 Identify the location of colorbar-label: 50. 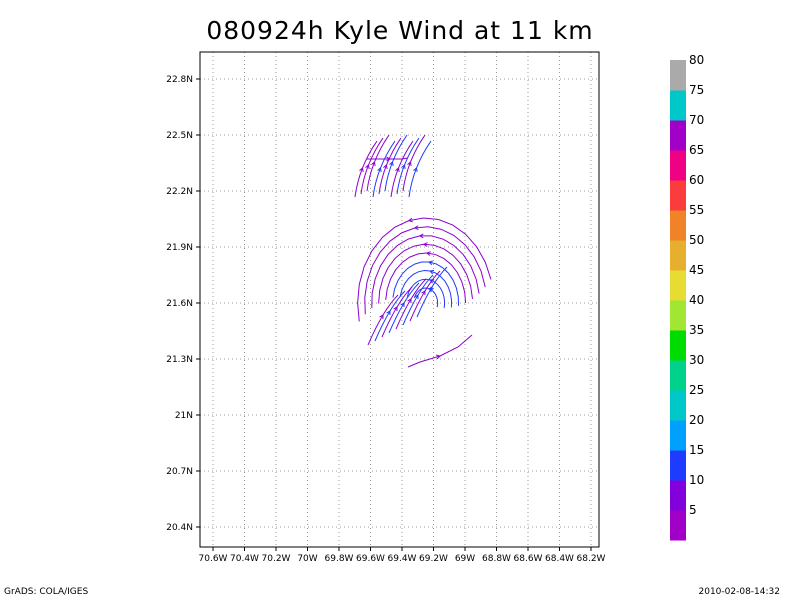
(696, 240).